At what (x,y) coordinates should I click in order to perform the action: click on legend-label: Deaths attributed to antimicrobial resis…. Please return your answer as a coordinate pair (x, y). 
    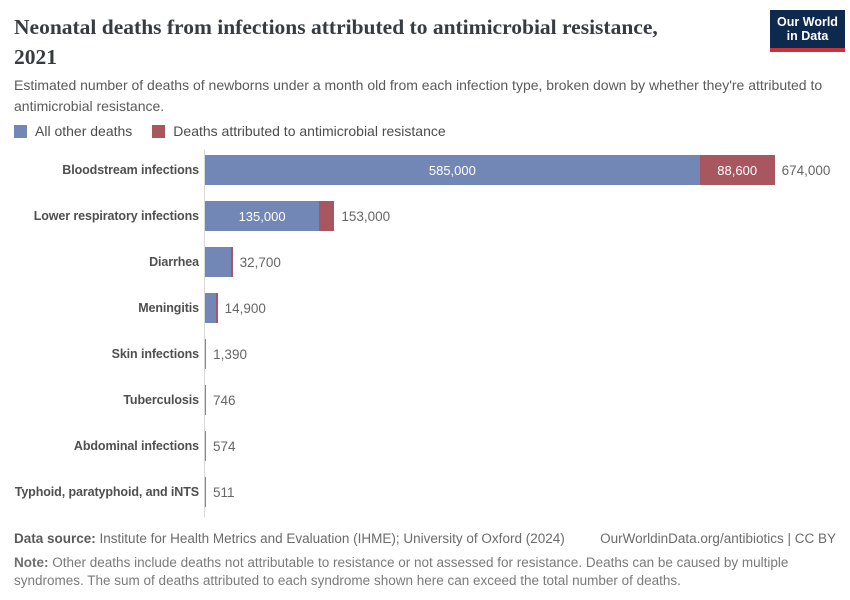
    Looking at the image, I should click on (309, 131).